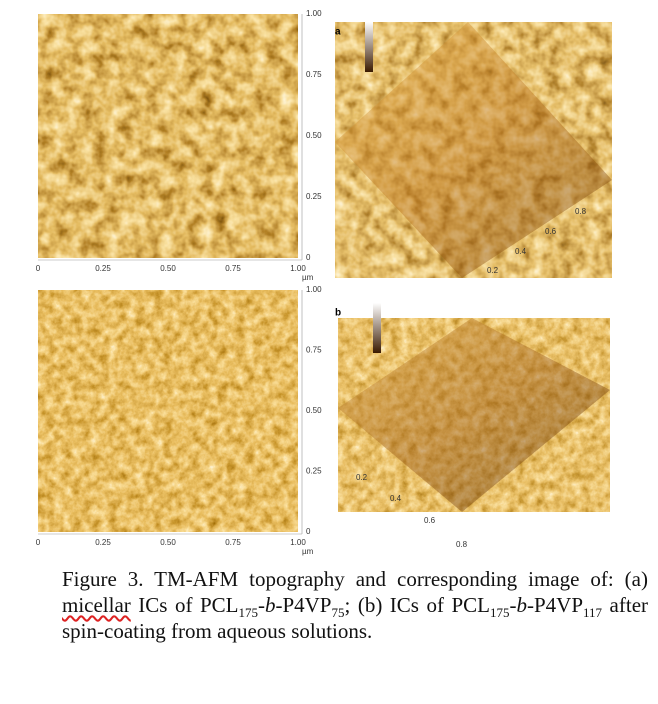 This screenshot has height=704, width=658. What do you see at coordinates (184, 605) in the screenshot?
I see `caption-text: ICs of PCL` at bounding box center [184, 605].